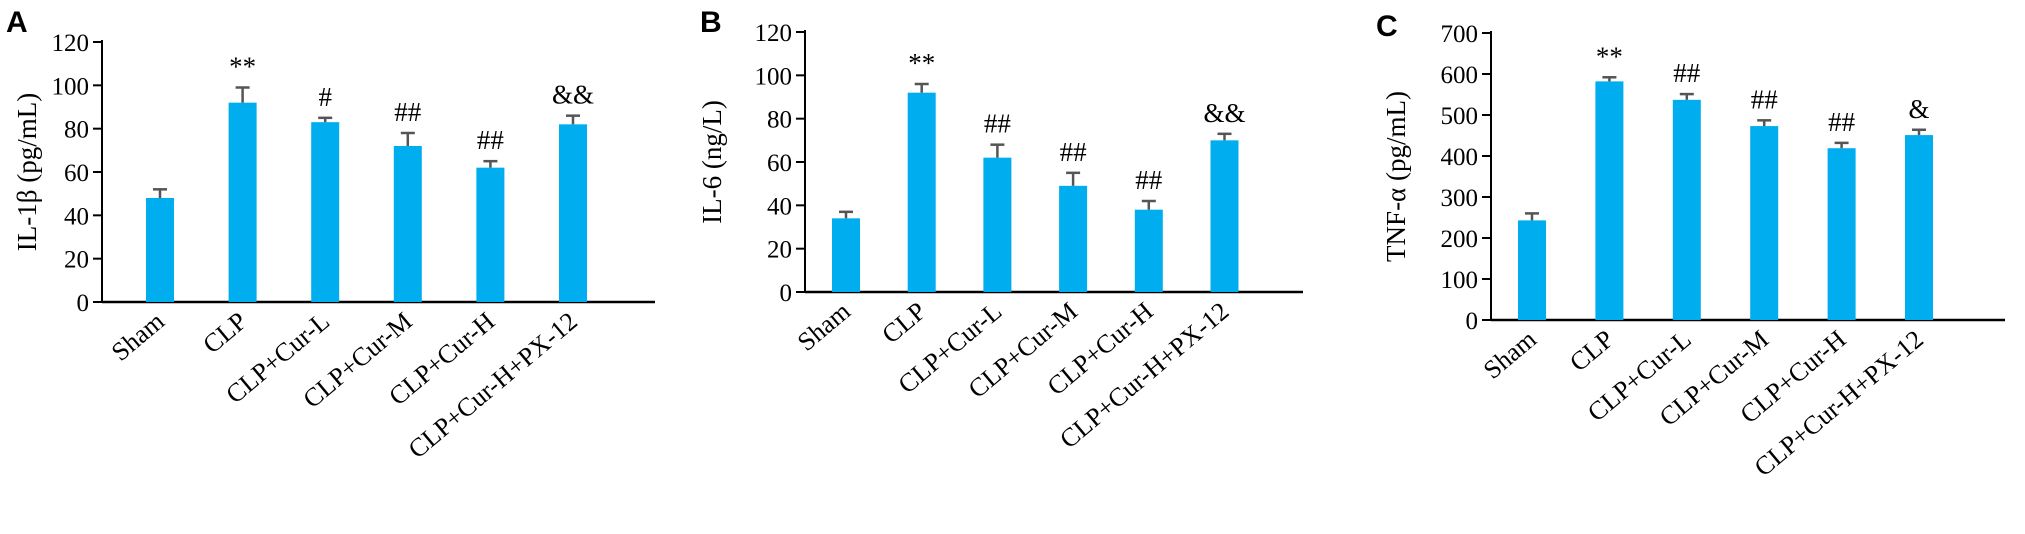  I want to click on panel-letter: B, so click(711, 22).